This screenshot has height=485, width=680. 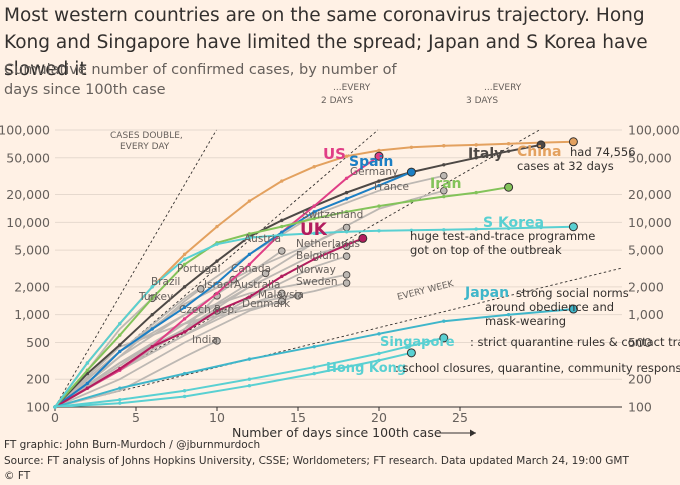 I want to click on y-tick-label-right: 100,000, so click(x=654, y=130).